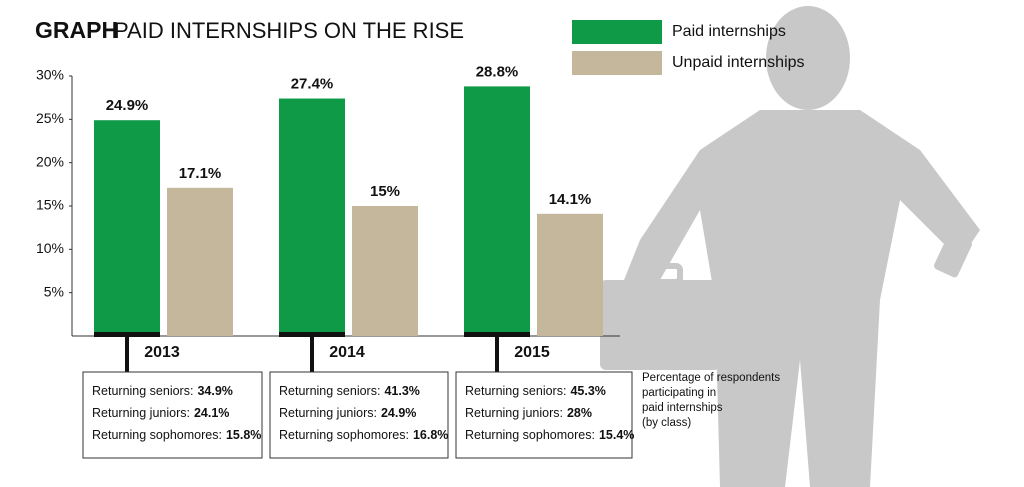  What do you see at coordinates (312, 84) in the screenshot?
I see `value-label: 27.4%` at bounding box center [312, 84].